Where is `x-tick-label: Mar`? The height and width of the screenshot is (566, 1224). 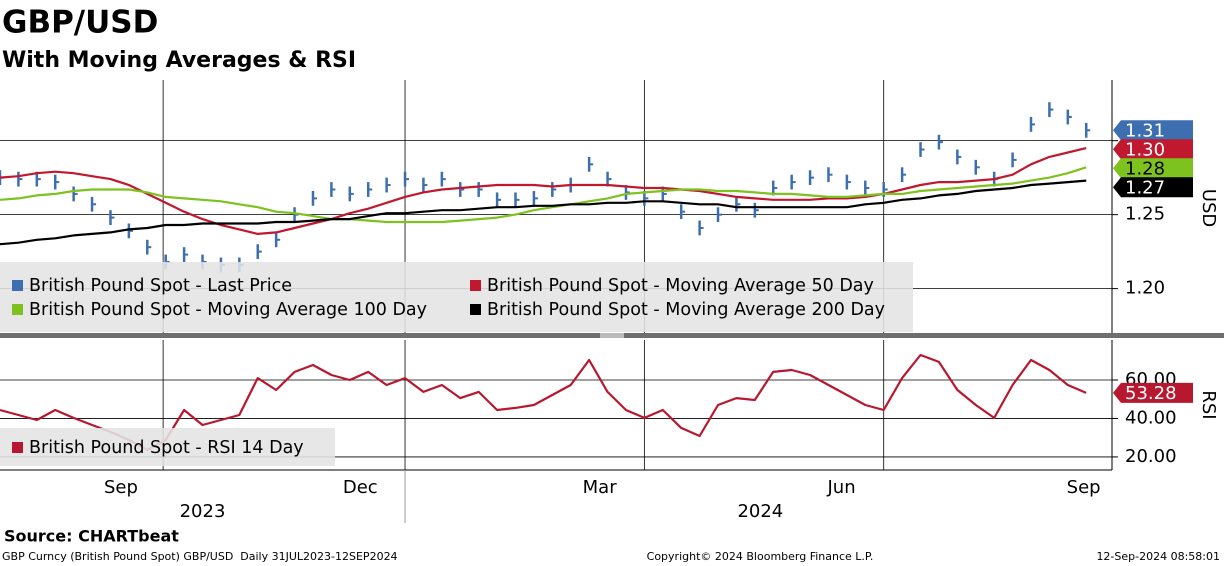 x-tick-label: Mar is located at coordinates (600, 487).